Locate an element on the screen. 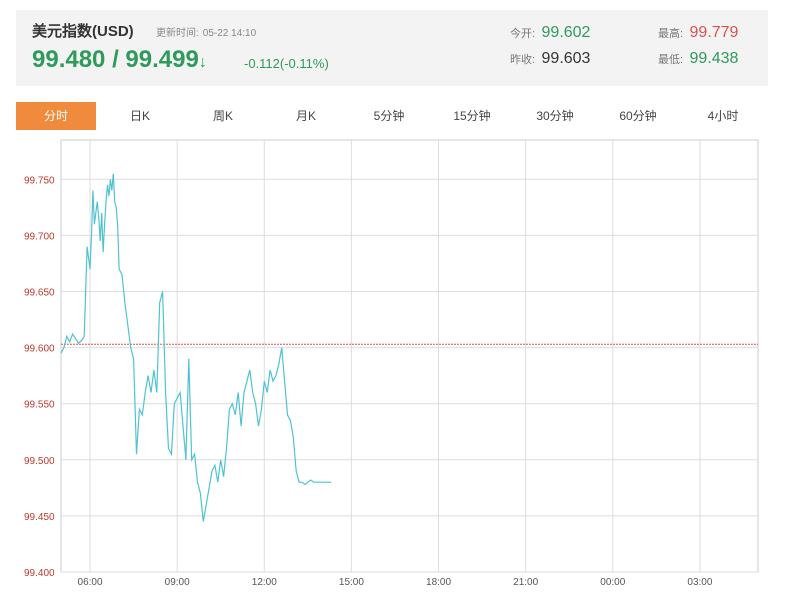 The image size is (792, 600). tab-weekly-k: 周K is located at coordinates (222, 116).